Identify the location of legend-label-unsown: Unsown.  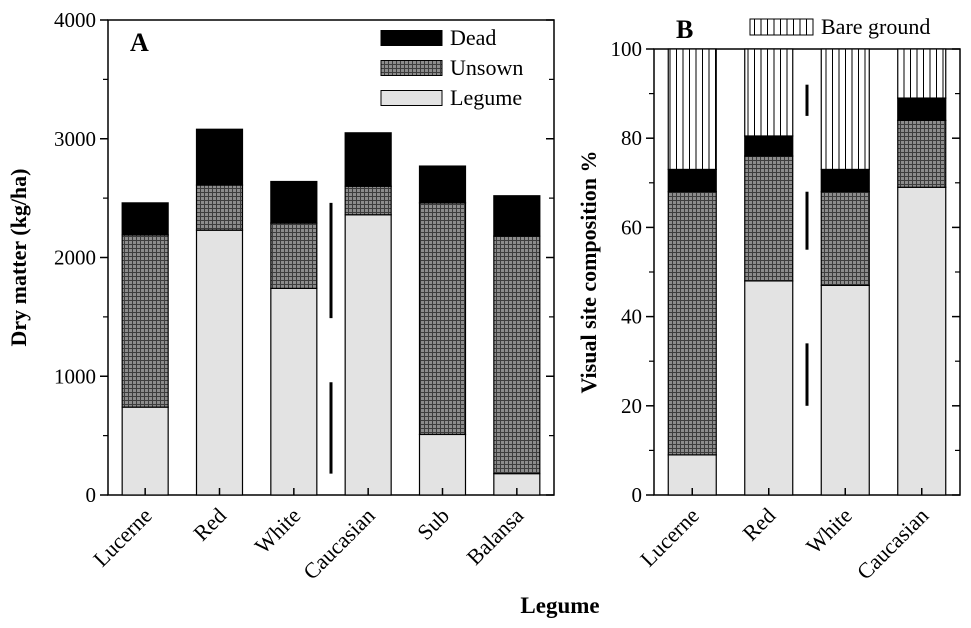
(486, 67).